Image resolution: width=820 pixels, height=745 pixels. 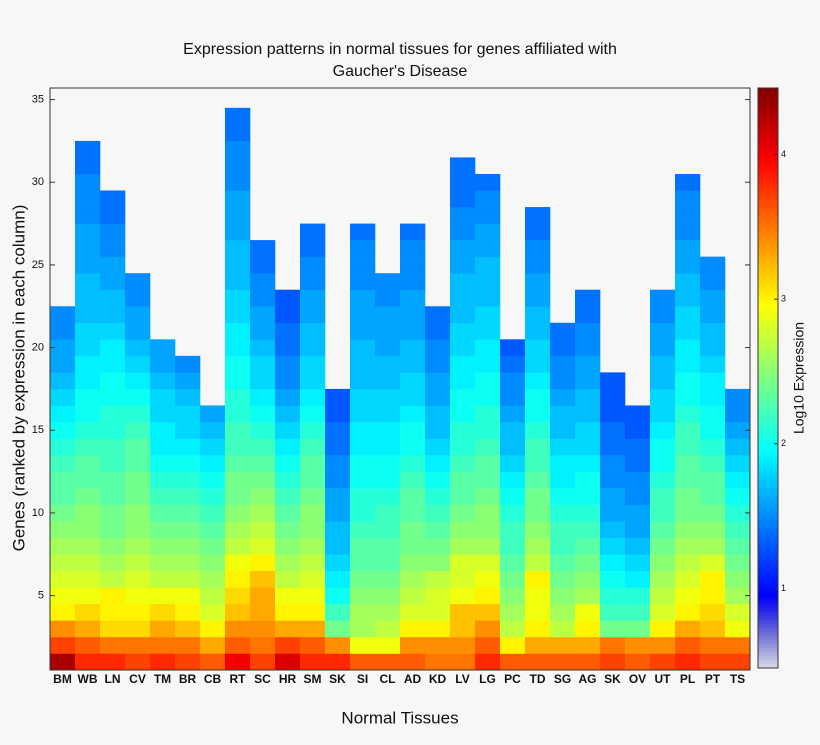 What do you see at coordinates (38, 182) in the screenshot?
I see `y-tick-label: 30` at bounding box center [38, 182].